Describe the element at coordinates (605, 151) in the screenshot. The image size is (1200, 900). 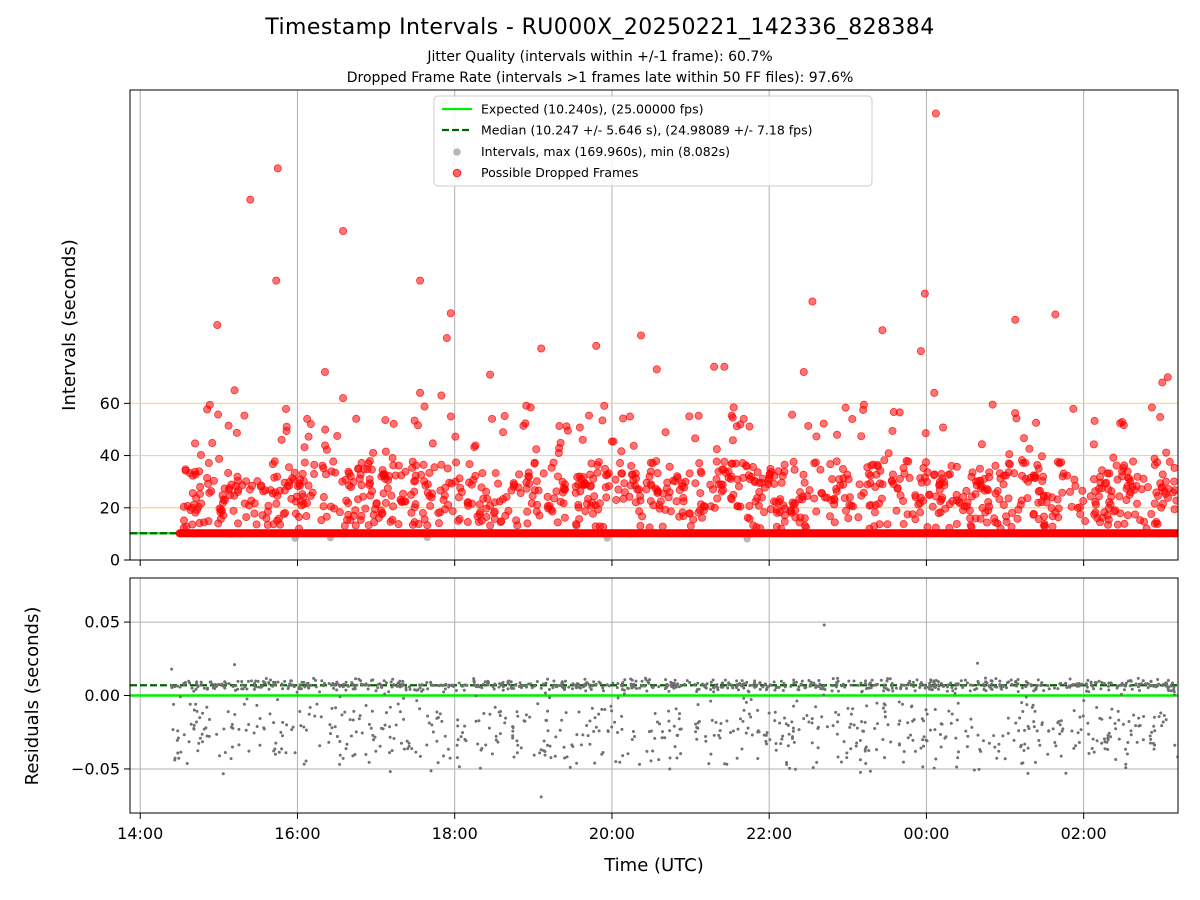
I see `legend-intervals-label: Intervals, max (169.960s), min (8.082s)` at that location.